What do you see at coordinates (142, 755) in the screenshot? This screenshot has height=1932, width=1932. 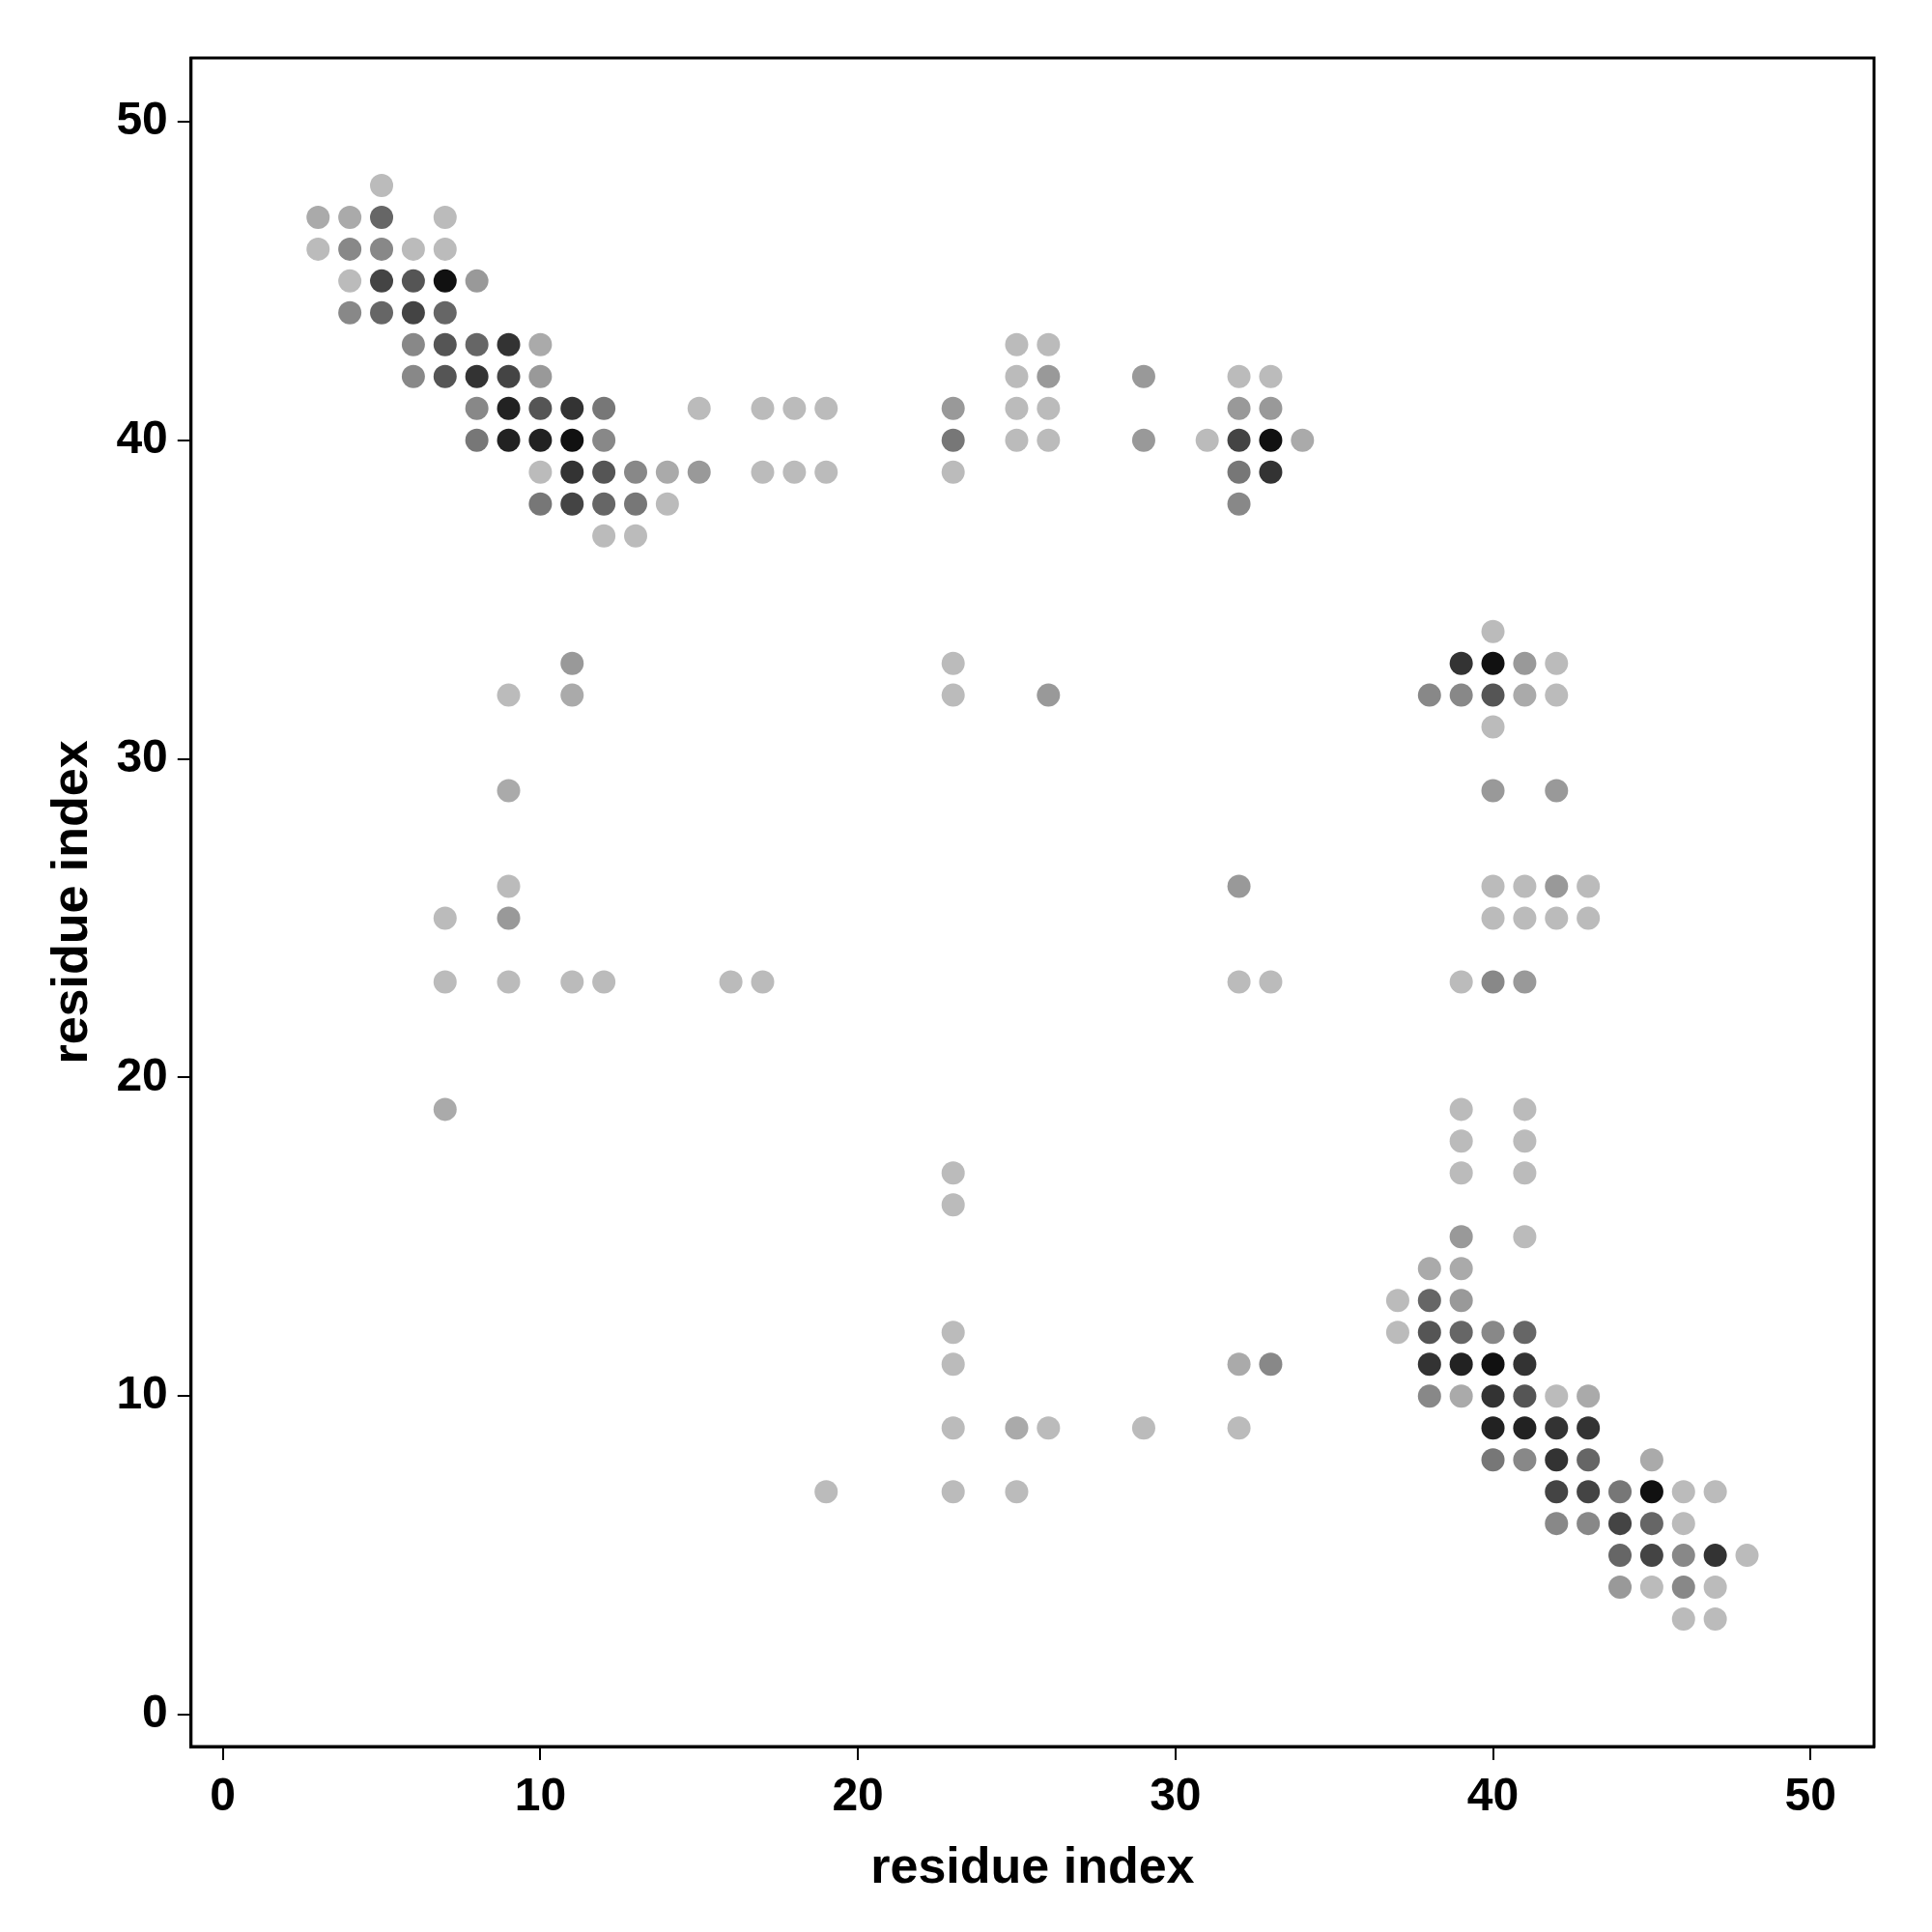 I see `y-tick-label: 30` at bounding box center [142, 755].